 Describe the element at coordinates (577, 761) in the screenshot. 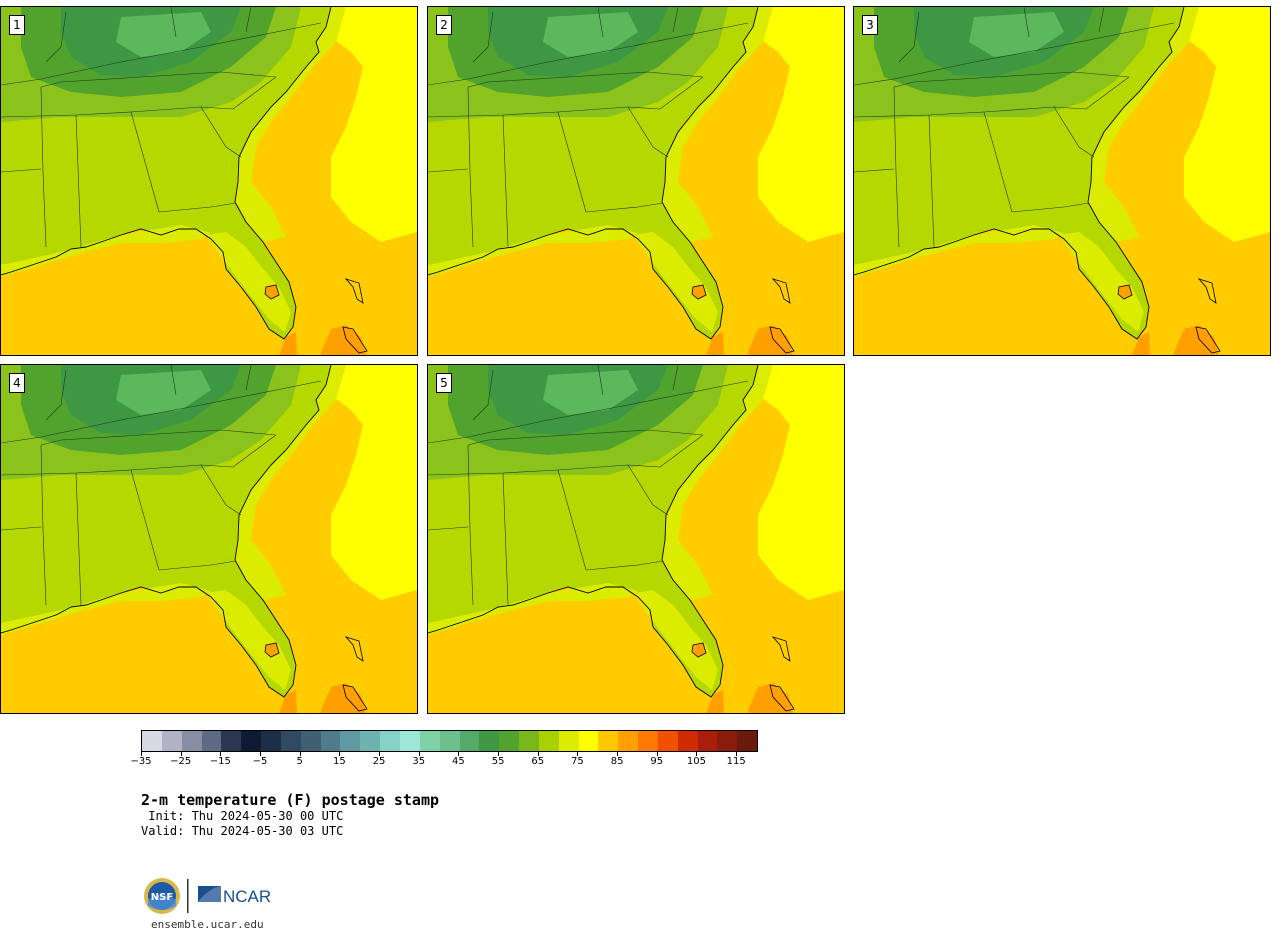

I see `colorbar-tick-label: 75` at that location.